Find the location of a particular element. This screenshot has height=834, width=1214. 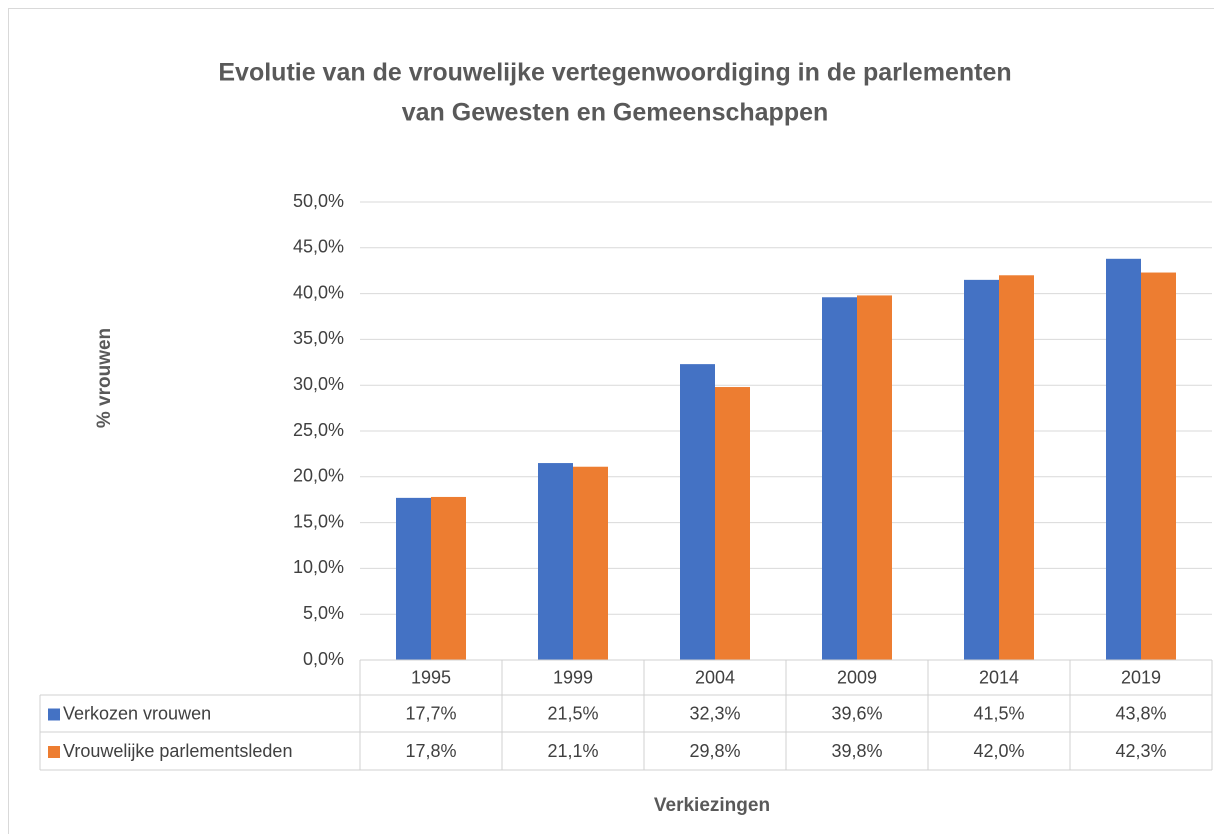

table-value: 39,6% is located at coordinates (856, 713).